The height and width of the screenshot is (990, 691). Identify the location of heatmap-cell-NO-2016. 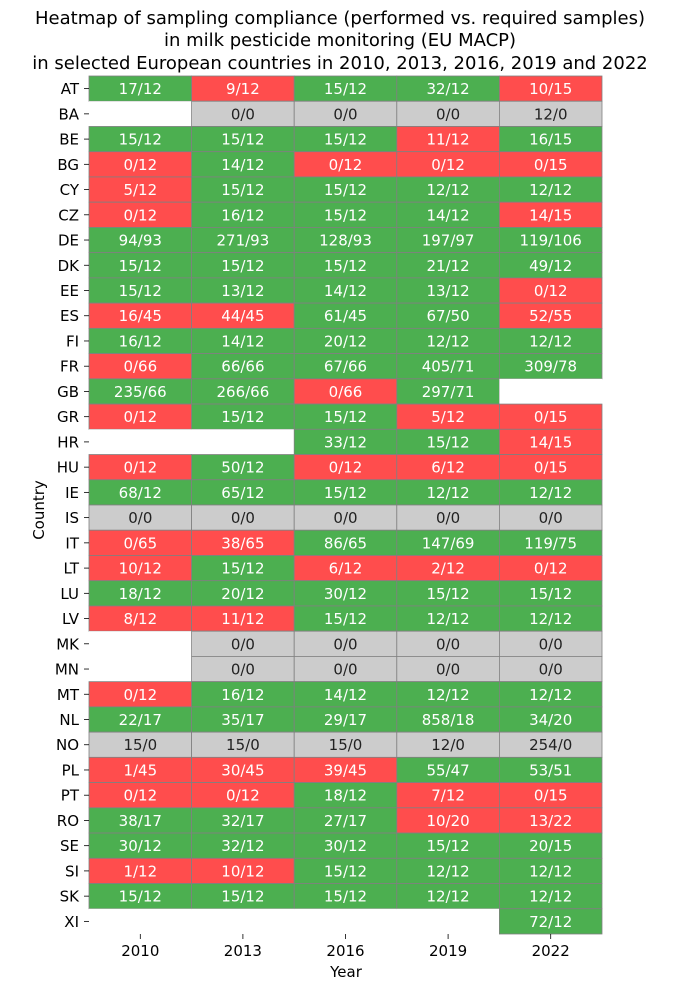
(345, 744).